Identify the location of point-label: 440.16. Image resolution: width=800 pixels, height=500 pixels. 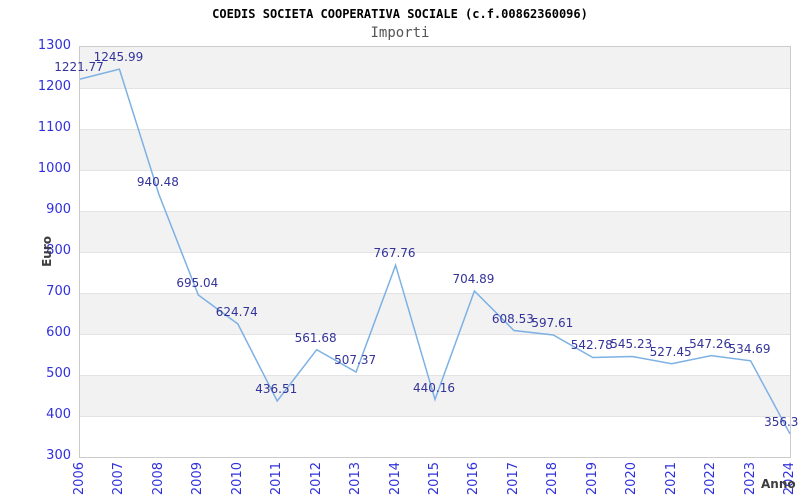
(434, 387).